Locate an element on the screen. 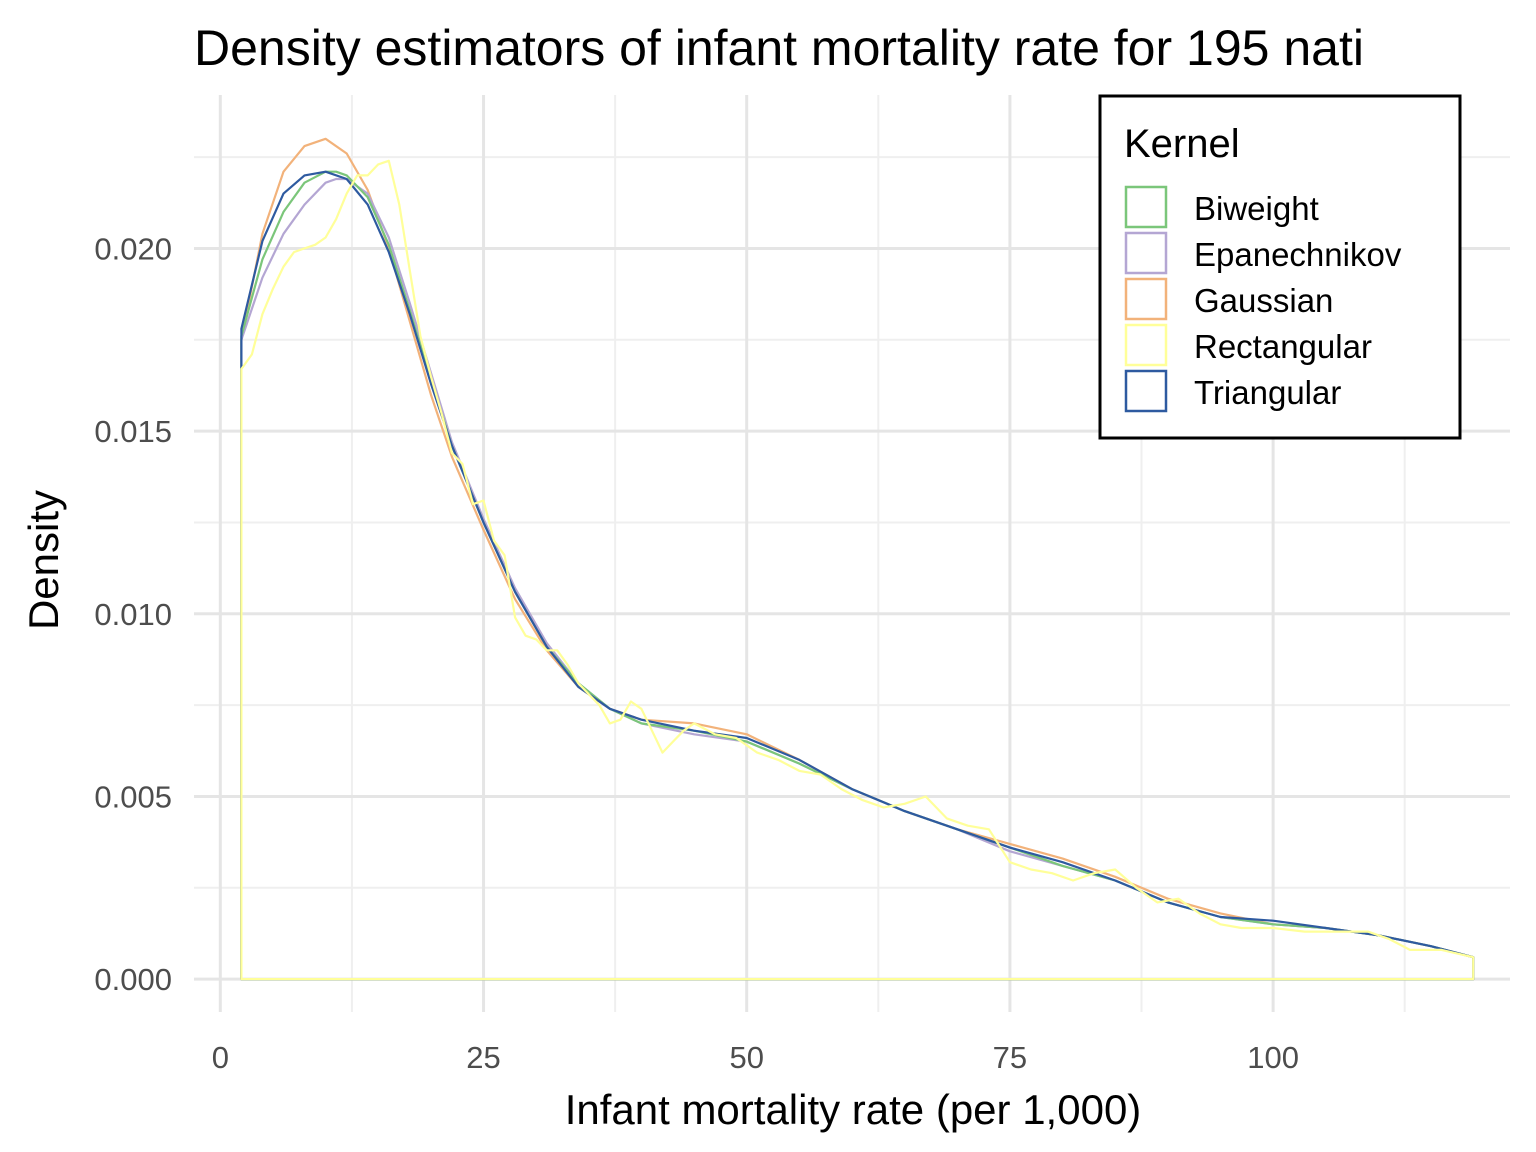  legend-label-triangular: Triangular is located at coordinates (1267, 392).